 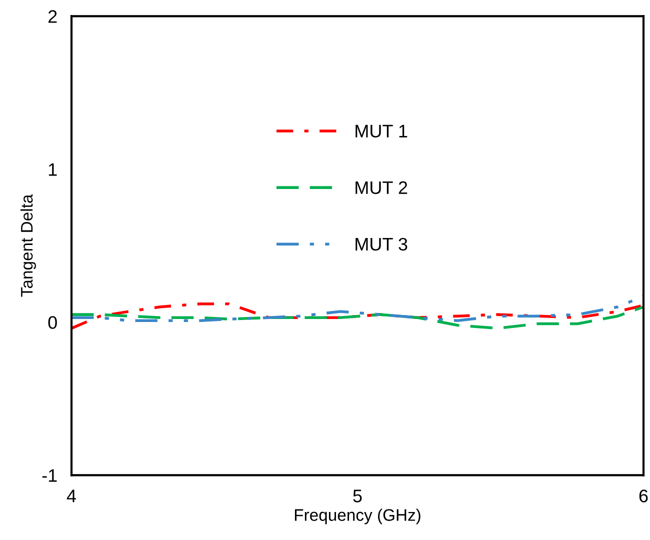 I want to click on y-axis-title: Tangent Delta, so click(x=28, y=245).